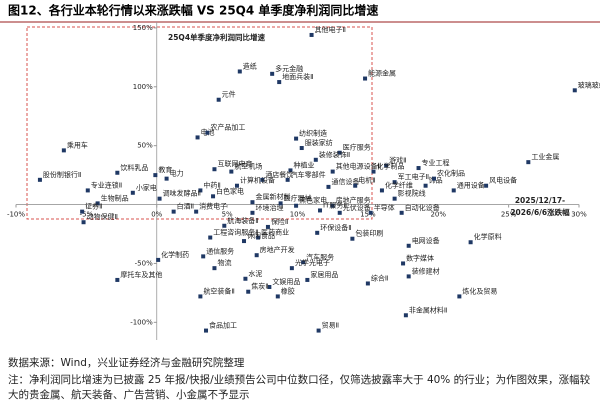 This screenshot has width=600, height=406. What do you see at coordinates (589, 84) in the screenshot?
I see `point-label: 玻璃玻纤` at bounding box center [589, 84].